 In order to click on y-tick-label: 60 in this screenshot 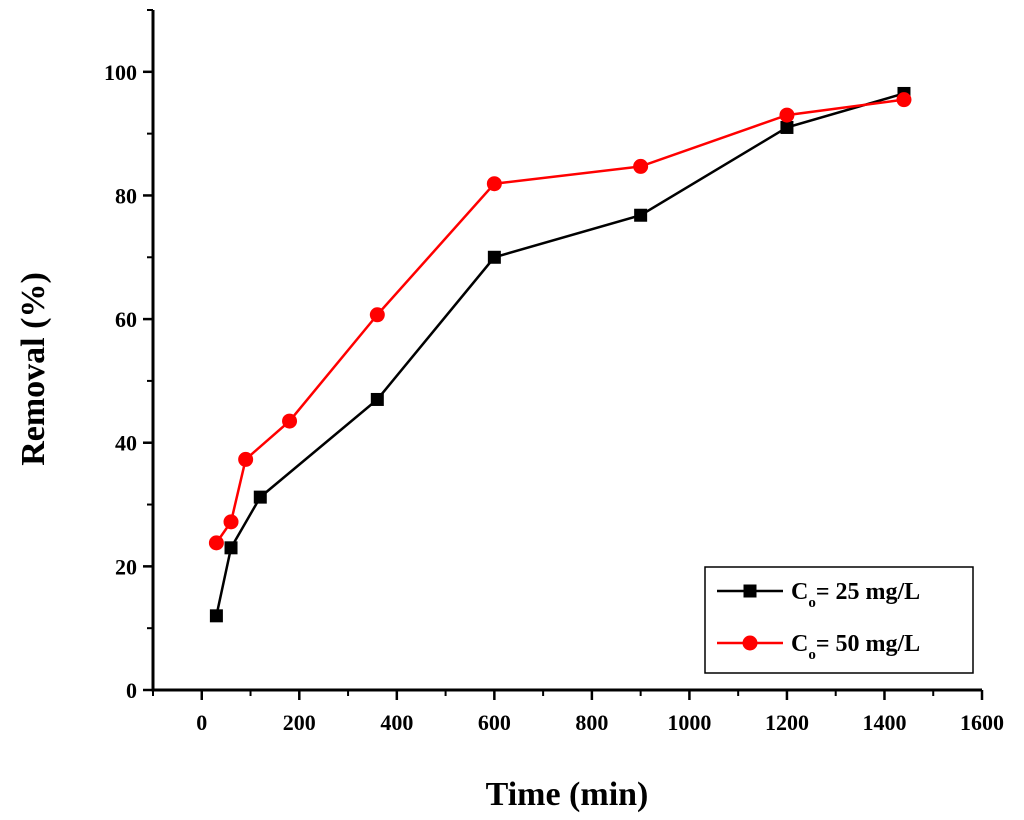, I will do `click(126, 319)`.